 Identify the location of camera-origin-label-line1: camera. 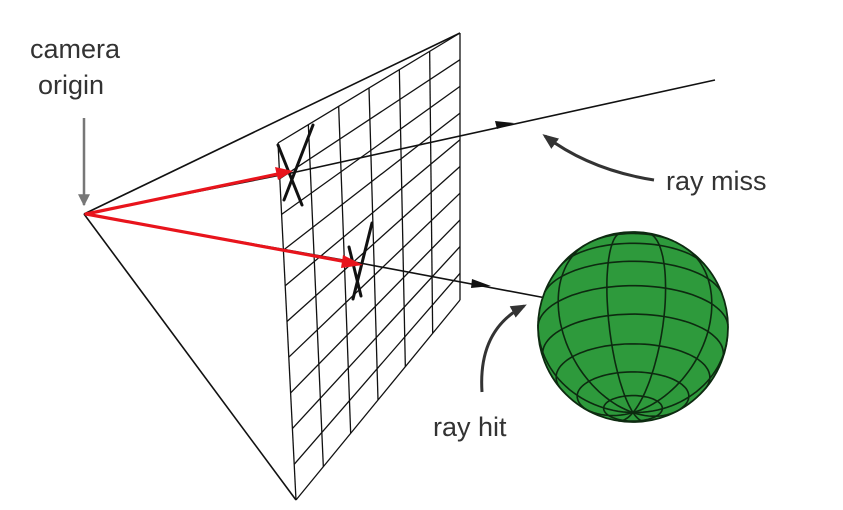
(75, 49).